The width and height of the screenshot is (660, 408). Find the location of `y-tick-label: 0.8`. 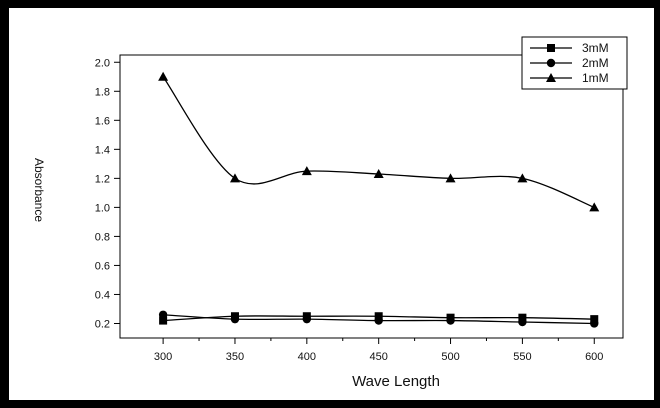

y-tick-label: 0.8 is located at coordinates (102, 237).